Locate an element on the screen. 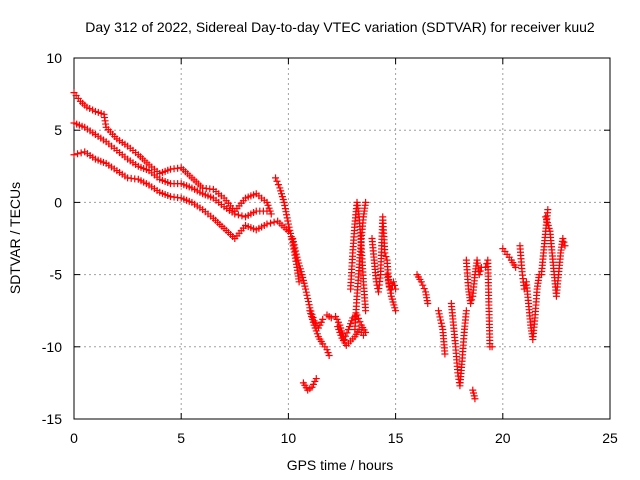  y-tick-label: -5 is located at coordinates (56, 275).